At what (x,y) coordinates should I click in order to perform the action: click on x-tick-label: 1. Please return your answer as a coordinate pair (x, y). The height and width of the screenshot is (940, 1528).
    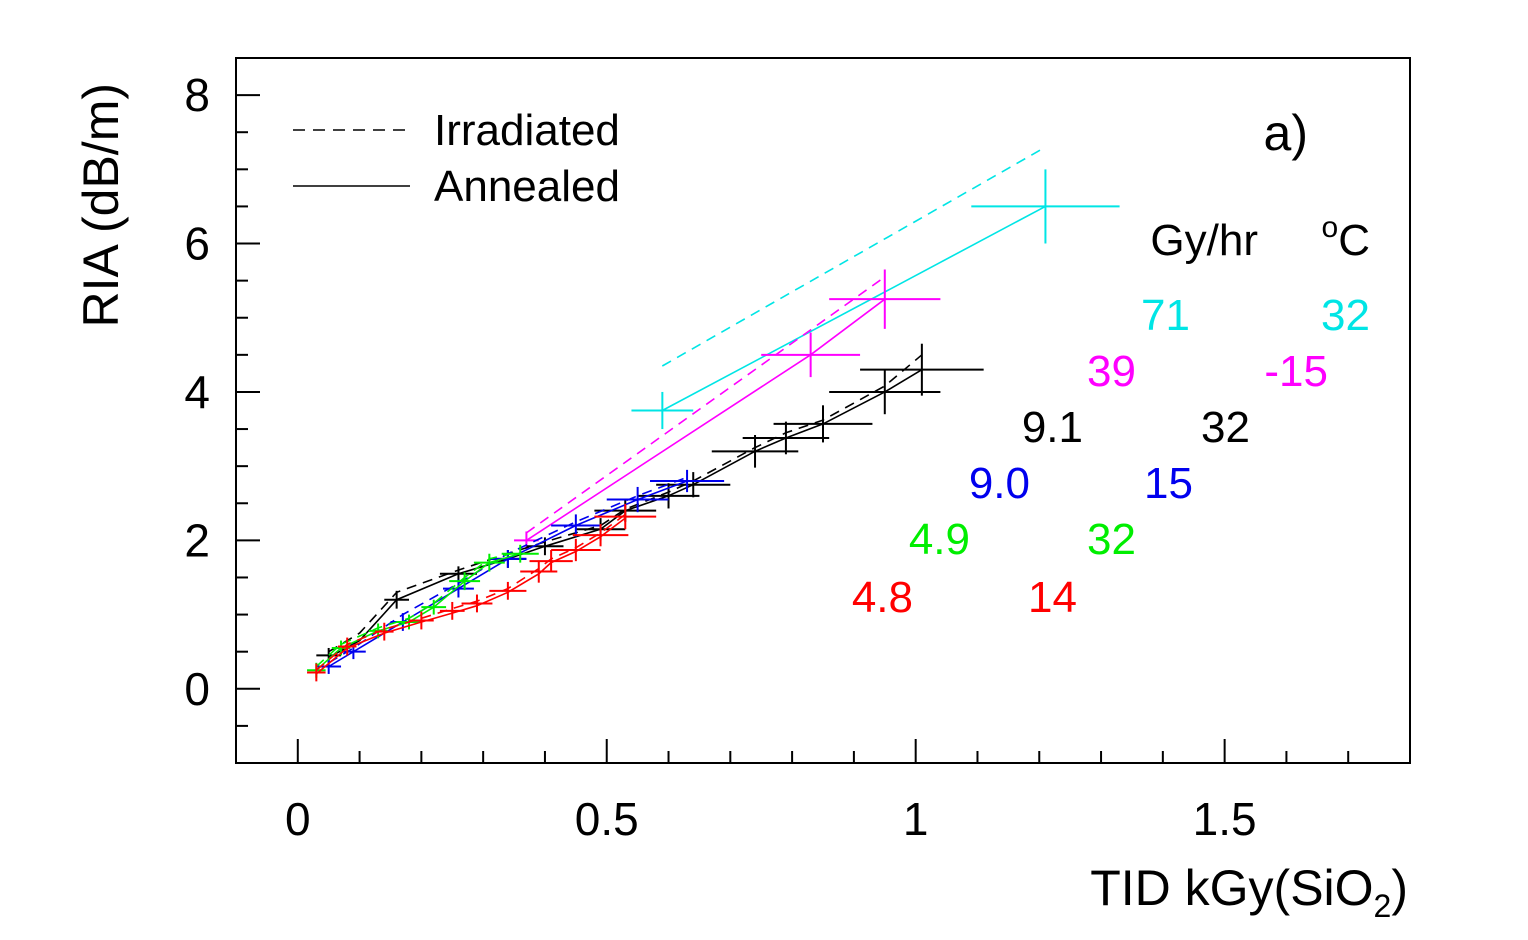
    Looking at the image, I should click on (916, 819).